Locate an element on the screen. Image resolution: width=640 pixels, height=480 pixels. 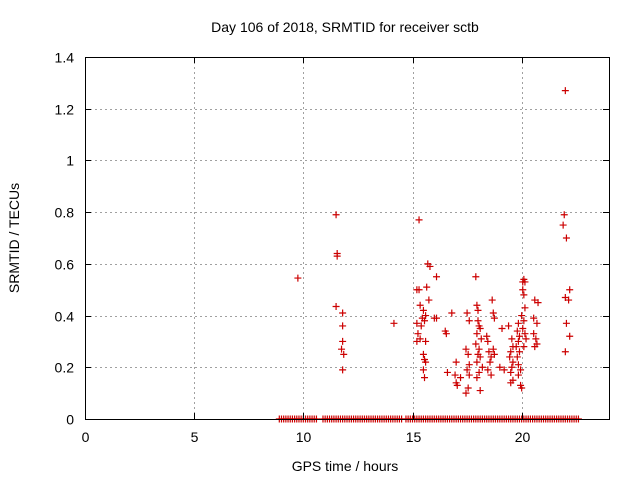
x-tick-label: 15 is located at coordinates (414, 437).